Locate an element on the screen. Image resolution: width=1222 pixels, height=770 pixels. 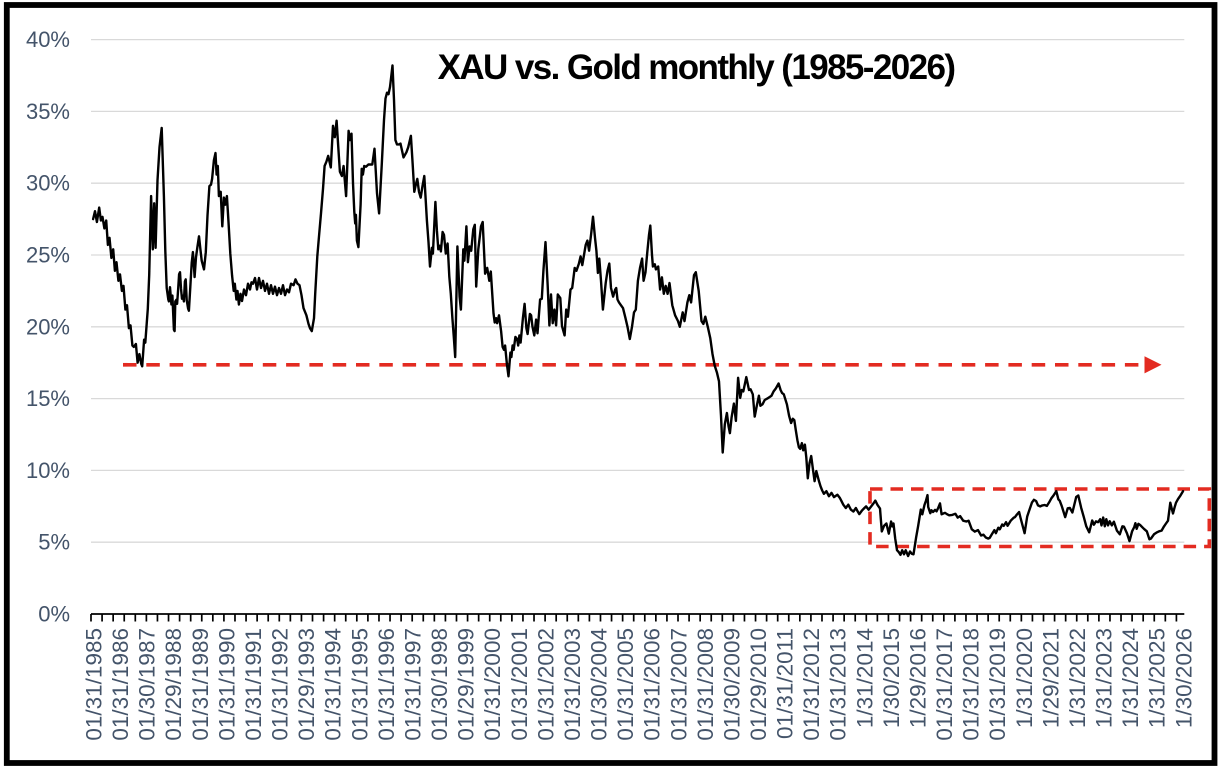
svg-text: 01/31/2012 is located at coordinates (811, 684).